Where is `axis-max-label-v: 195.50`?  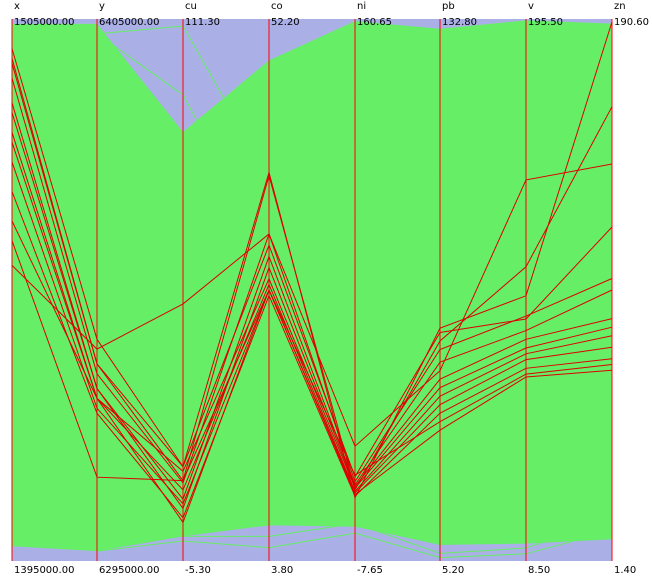 axis-max-label-v: 195.50 is located at coordinates (545, 22).